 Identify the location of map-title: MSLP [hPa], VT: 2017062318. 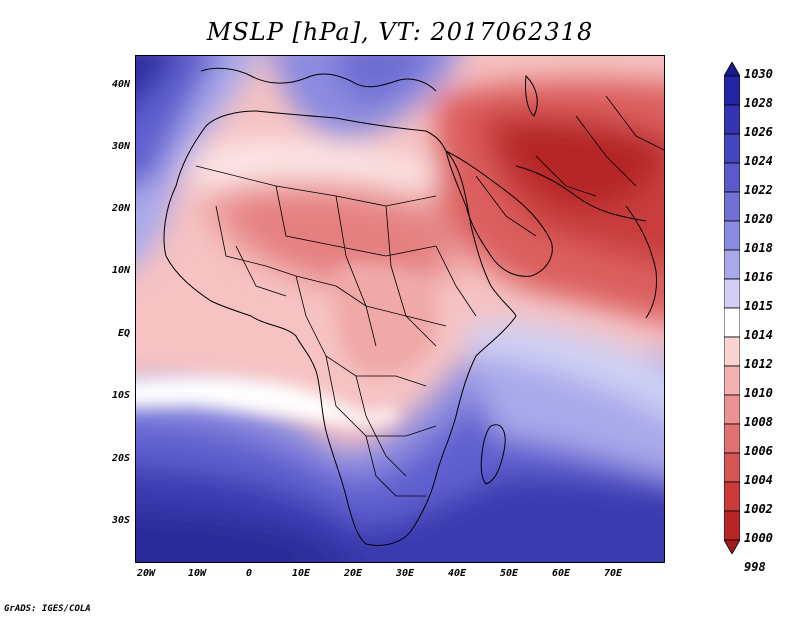
(400, 32).